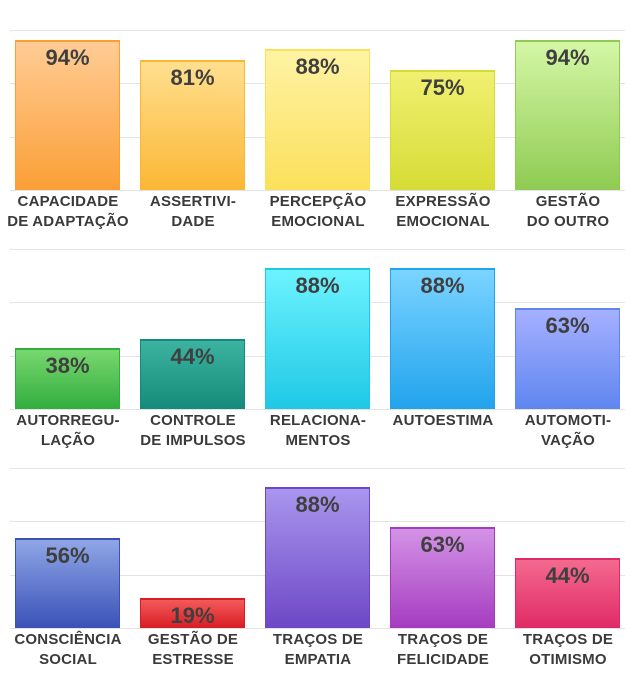 The width and height of the screenshot is (635, 690). I want to click on category-label-line: GESTÃO DE, so click(193, 639).